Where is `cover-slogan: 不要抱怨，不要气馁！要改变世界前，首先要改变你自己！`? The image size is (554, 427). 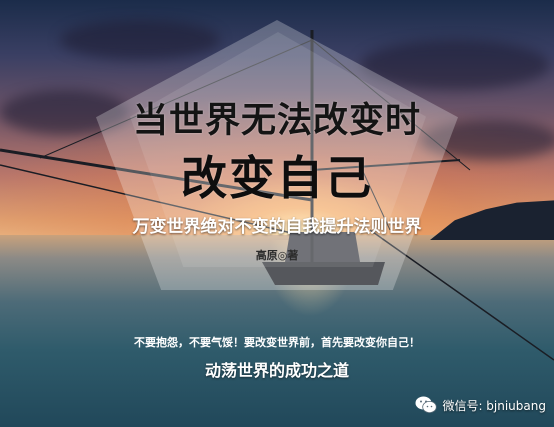 cover-slogan: 不要抱怨，不要气馁！要改变世界前，首先要改变你自己！ is located at coordinates (277, 342).